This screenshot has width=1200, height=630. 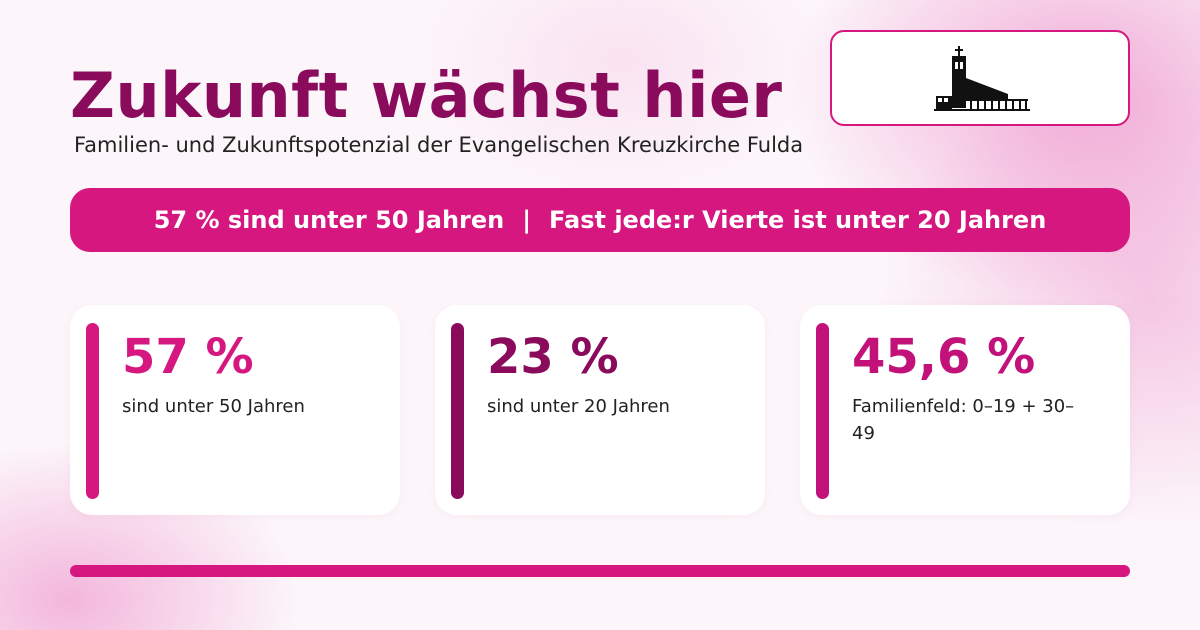 I want to click on banner-left-text: 57 % sind unter 50 Jahren, so click(x=329, y=220).